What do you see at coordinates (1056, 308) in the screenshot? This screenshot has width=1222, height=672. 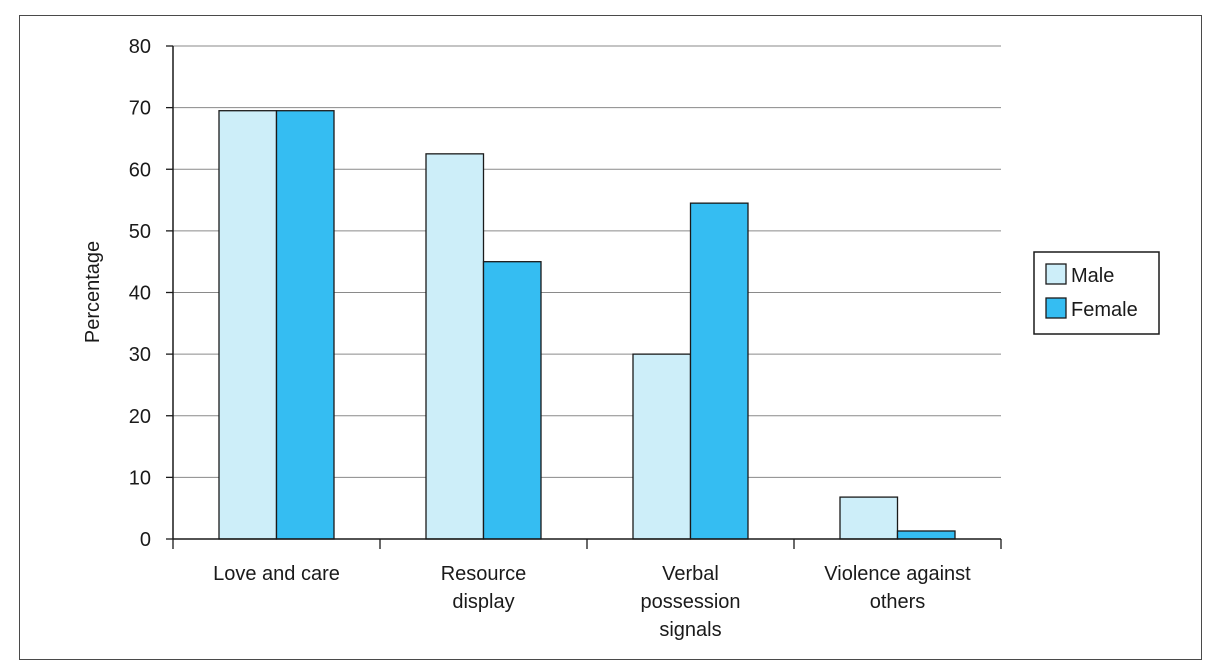 I see `legend-swatch-female` at bounding box center [1056, 308].